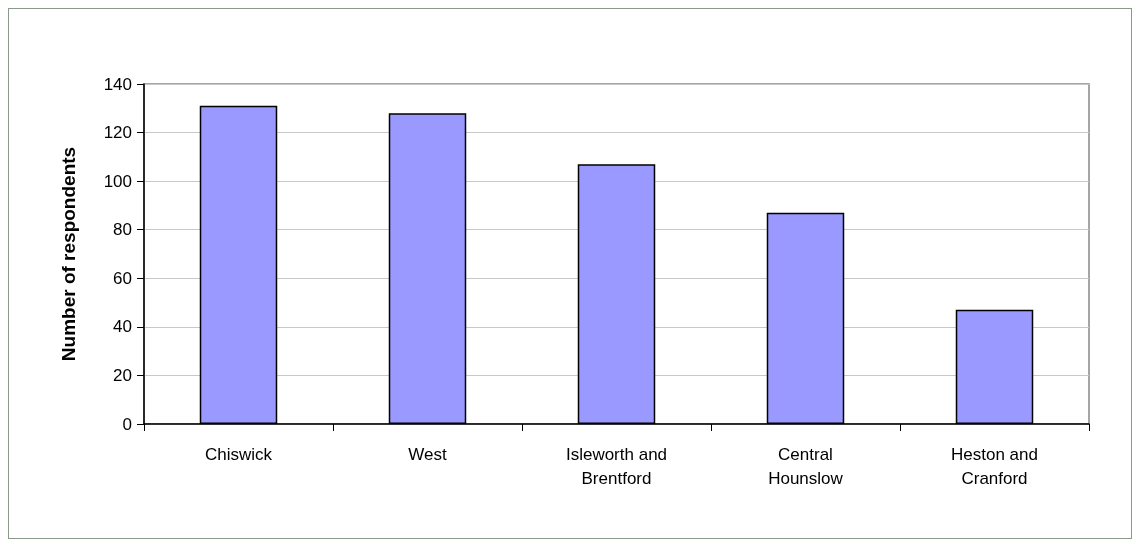  What do you see at coordinates (616, 466) in the screenshot?
I see `x-tick-label: Isleworth and Brentford` at bounding box center [616, 466].